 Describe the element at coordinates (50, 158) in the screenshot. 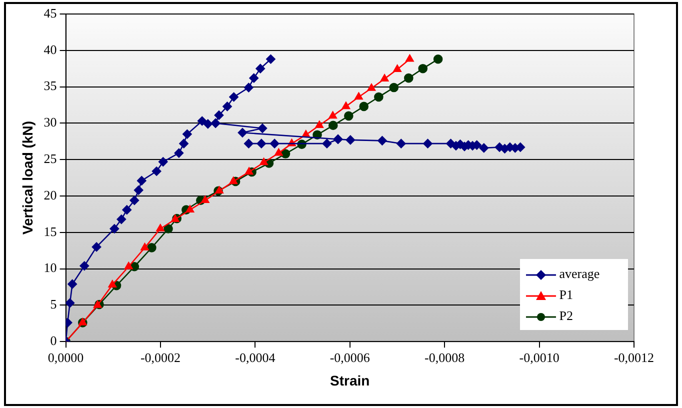

I see `y-tick-label: 25` at that location.